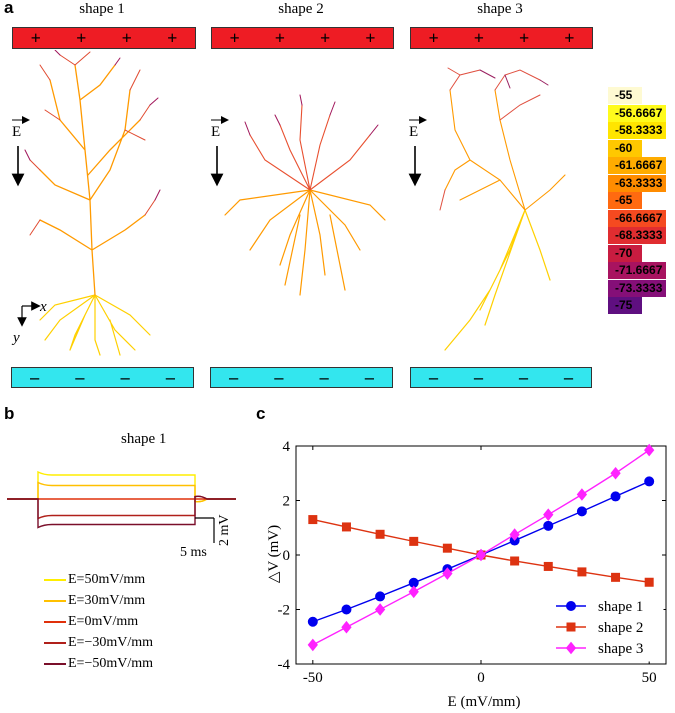  Describe the element at coordinates (15, 338) in the screenshot. I see `axis-y-label: y` at that location.